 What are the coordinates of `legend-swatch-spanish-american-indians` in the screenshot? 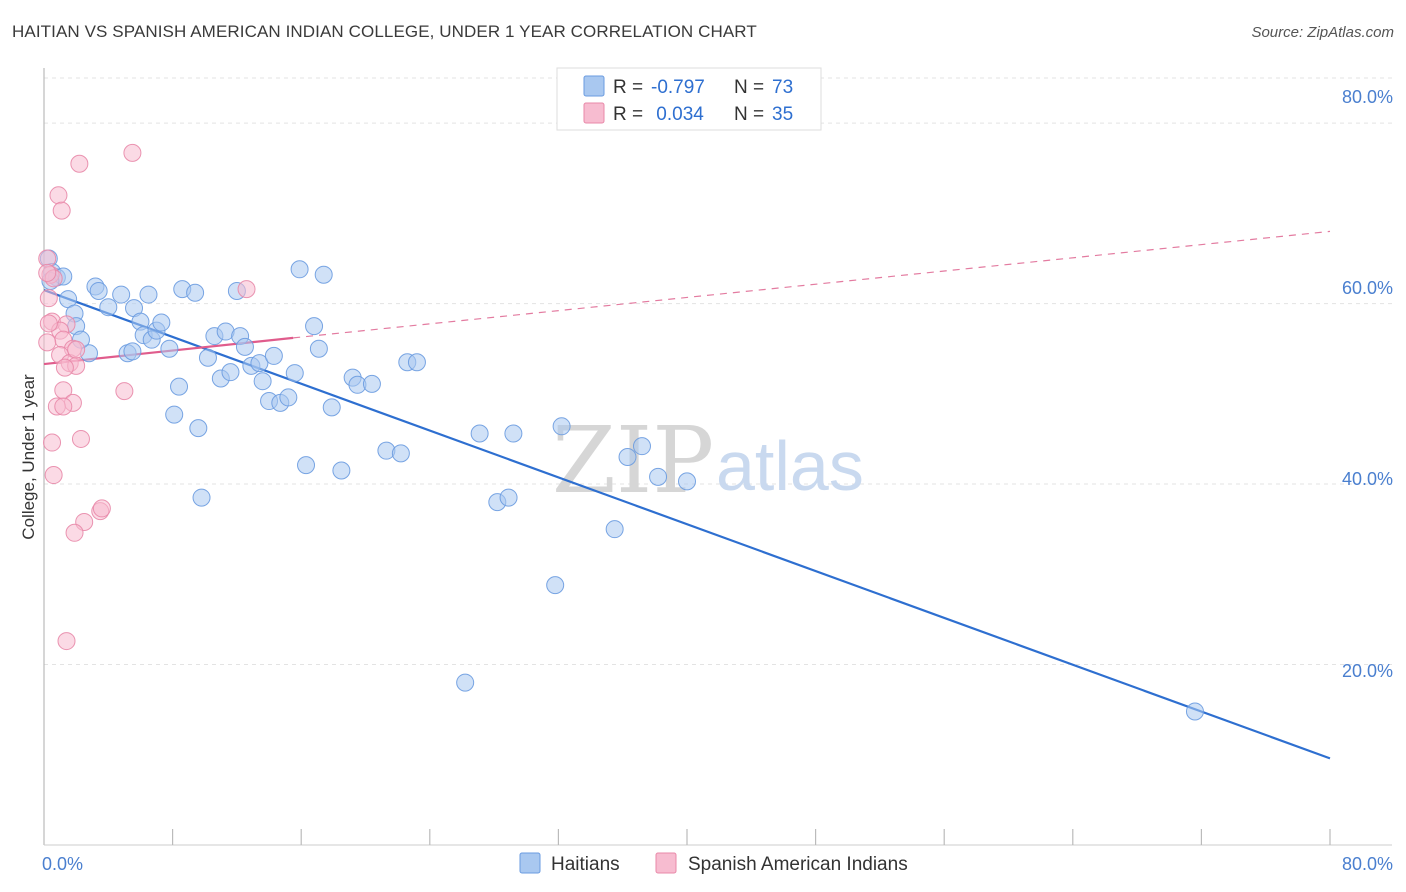 It's located at (594, 113).